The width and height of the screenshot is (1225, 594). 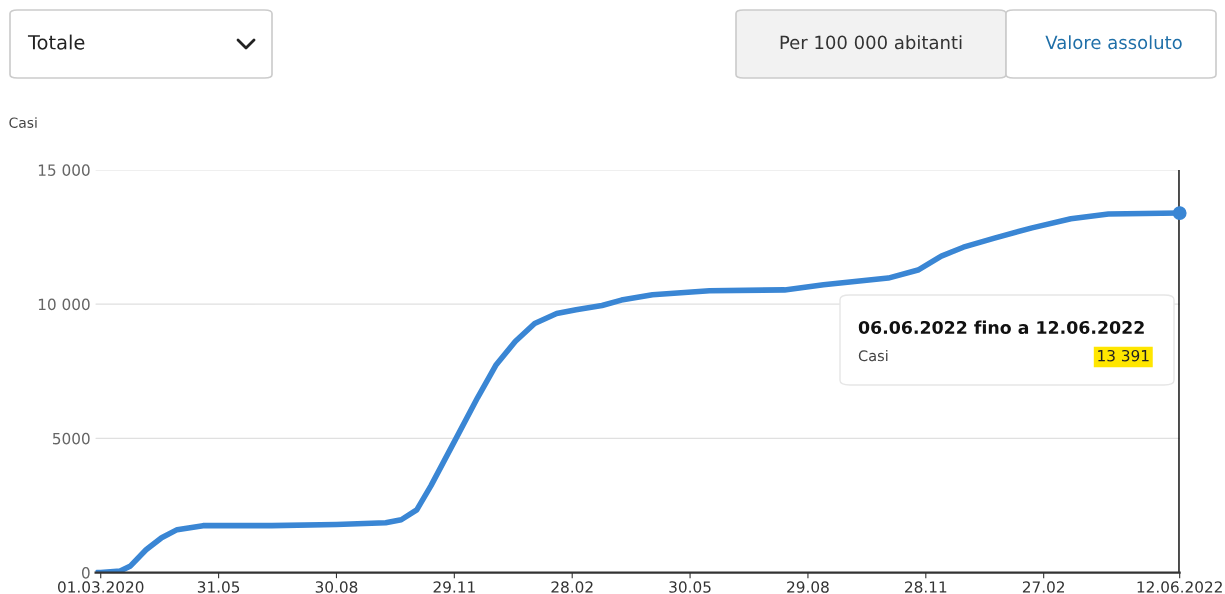 What do you see at coordinates (71, 438) in the screenshot?
I see `y-tick-label: 5000` at bounding box center [71, 438].